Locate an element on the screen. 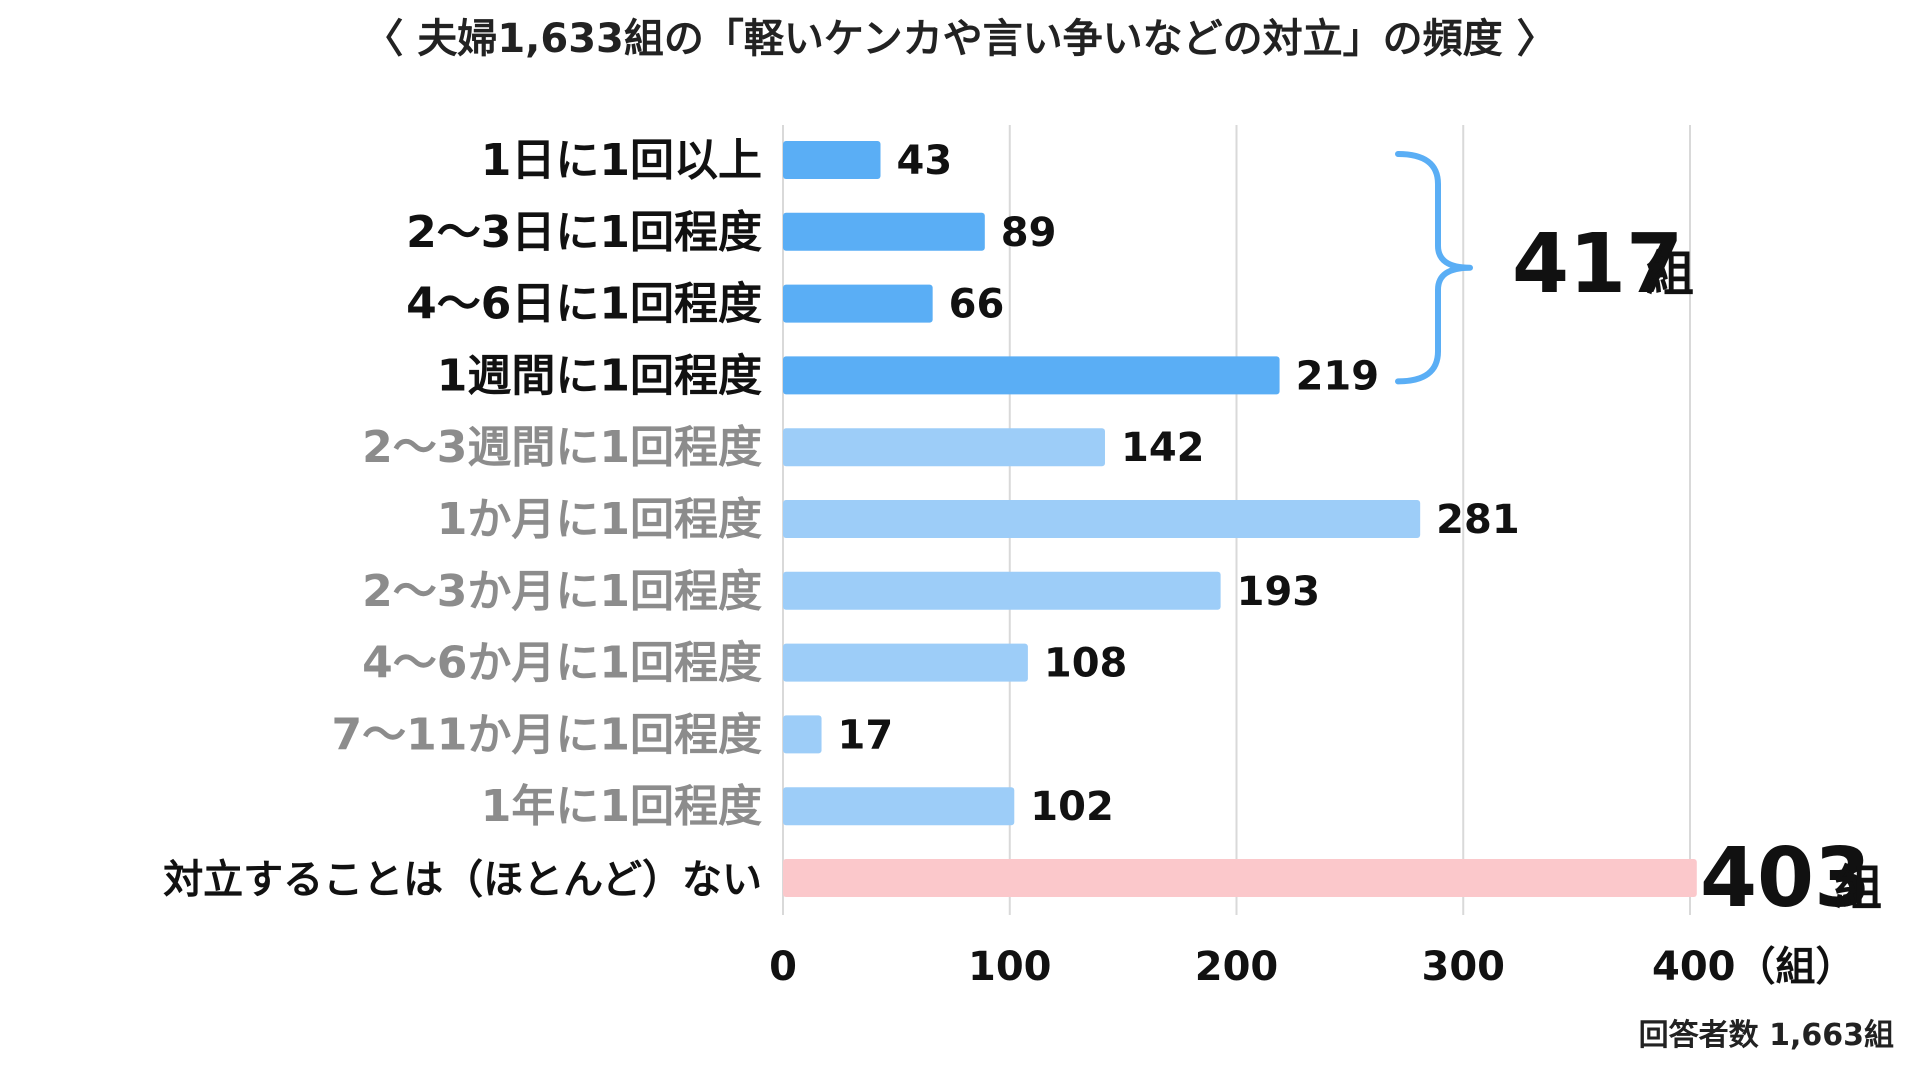  group-total-unit: 組 is located at coordinates (1670, 274).